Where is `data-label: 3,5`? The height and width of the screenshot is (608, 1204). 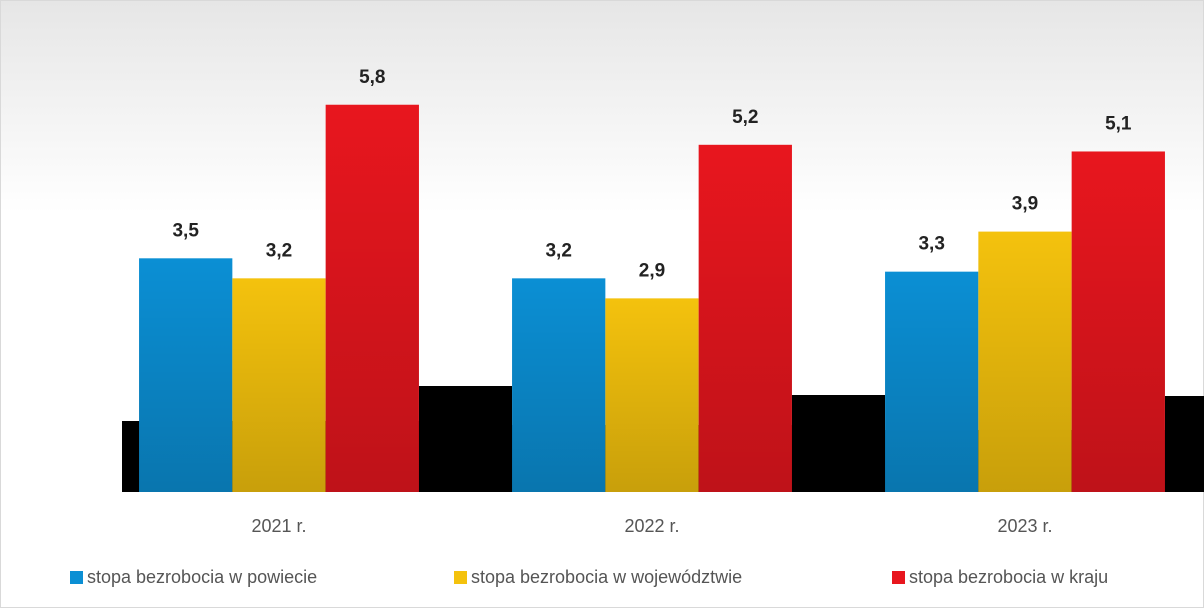 data-label: 3,5 is located at coordinates (185, 230).